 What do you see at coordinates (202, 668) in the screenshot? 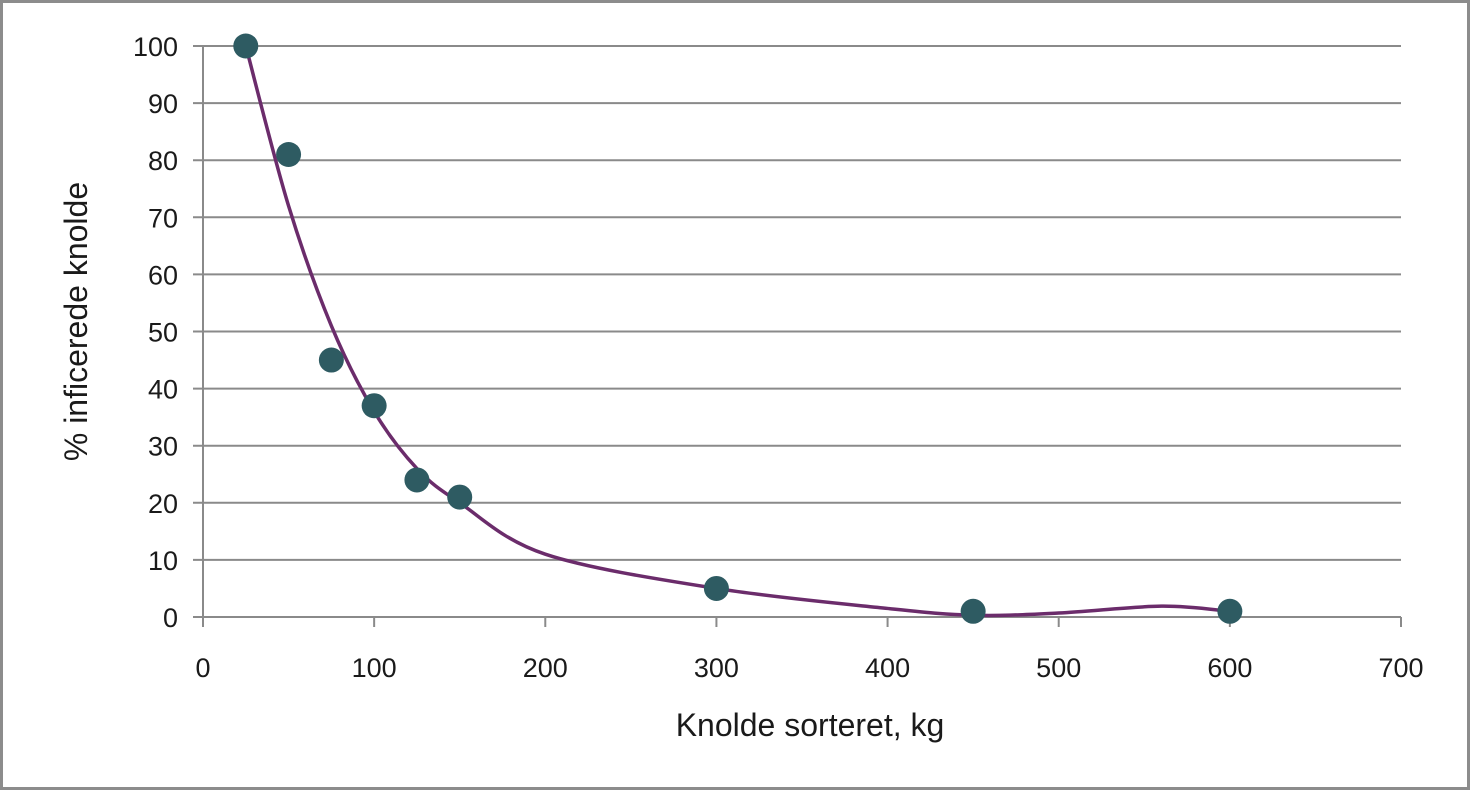
I see `x-tick-label: 0` at bounding box center [202, 668].